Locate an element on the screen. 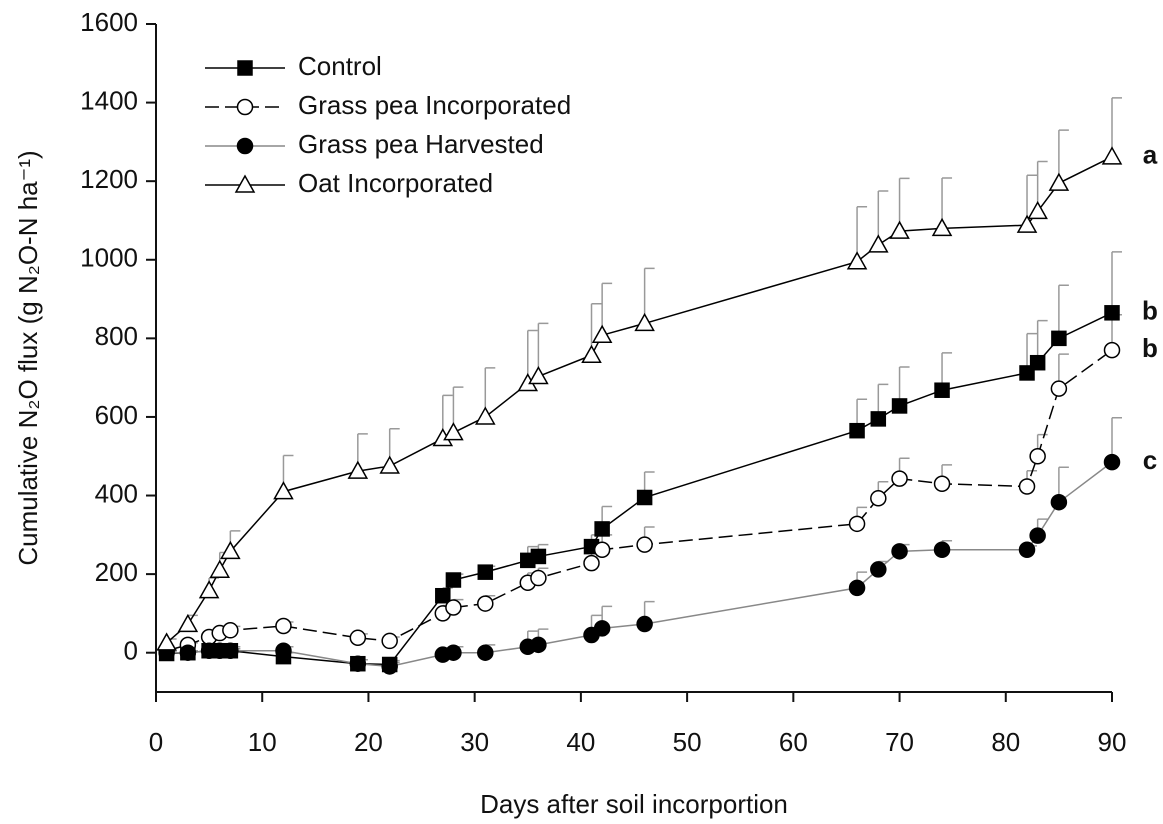  x-tick-label: 0 is located at coordinates (156, 742).